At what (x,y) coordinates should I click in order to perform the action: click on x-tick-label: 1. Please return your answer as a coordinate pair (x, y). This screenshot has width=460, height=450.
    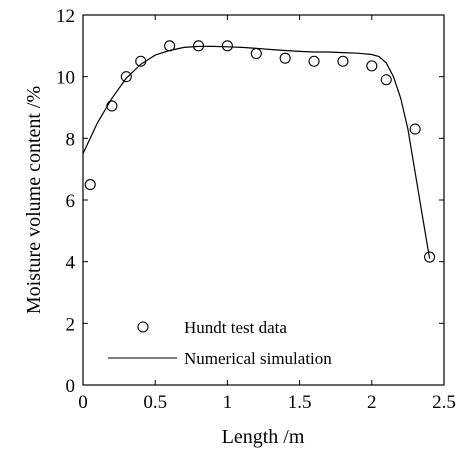
    Looking at the image, I should click on (228, 402).